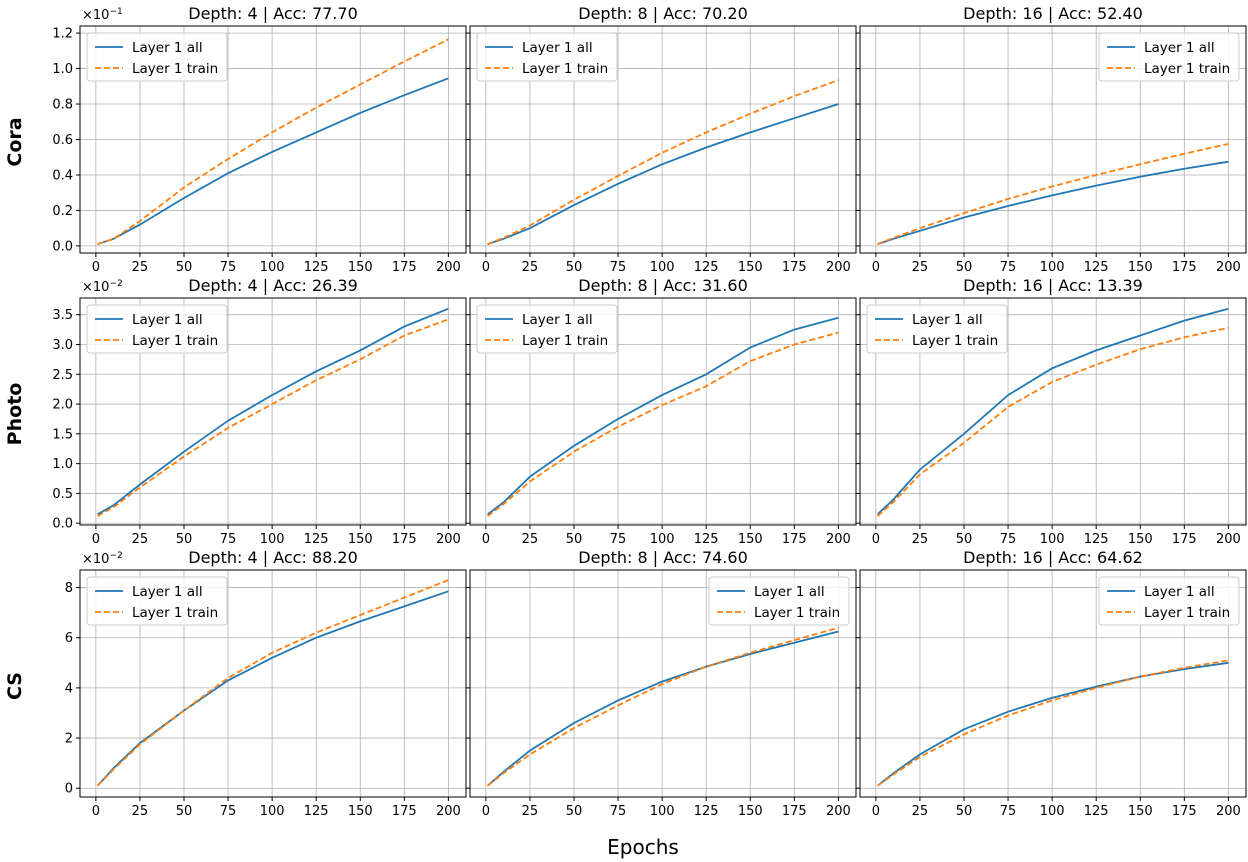  What do you see at coordinates (62, 434) in the screenshot?
I see `y-tick-label: 1.5` at bounding box center [62, 434].